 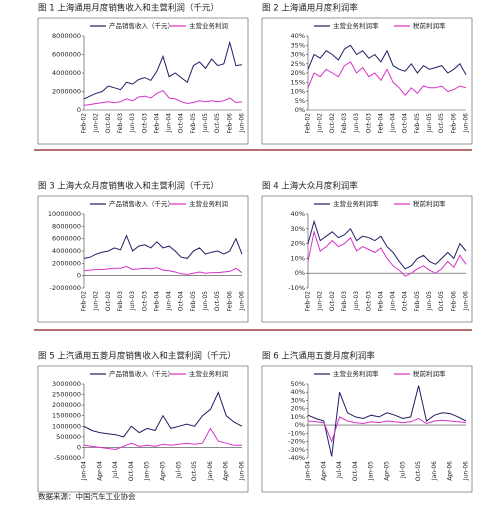 What do you see at coordinates (128, 186) in the screenshot?
I see `chart-title: 图 3 上海大众月度销售收入和主营利润（千元）` at bounding box center [128, 186].